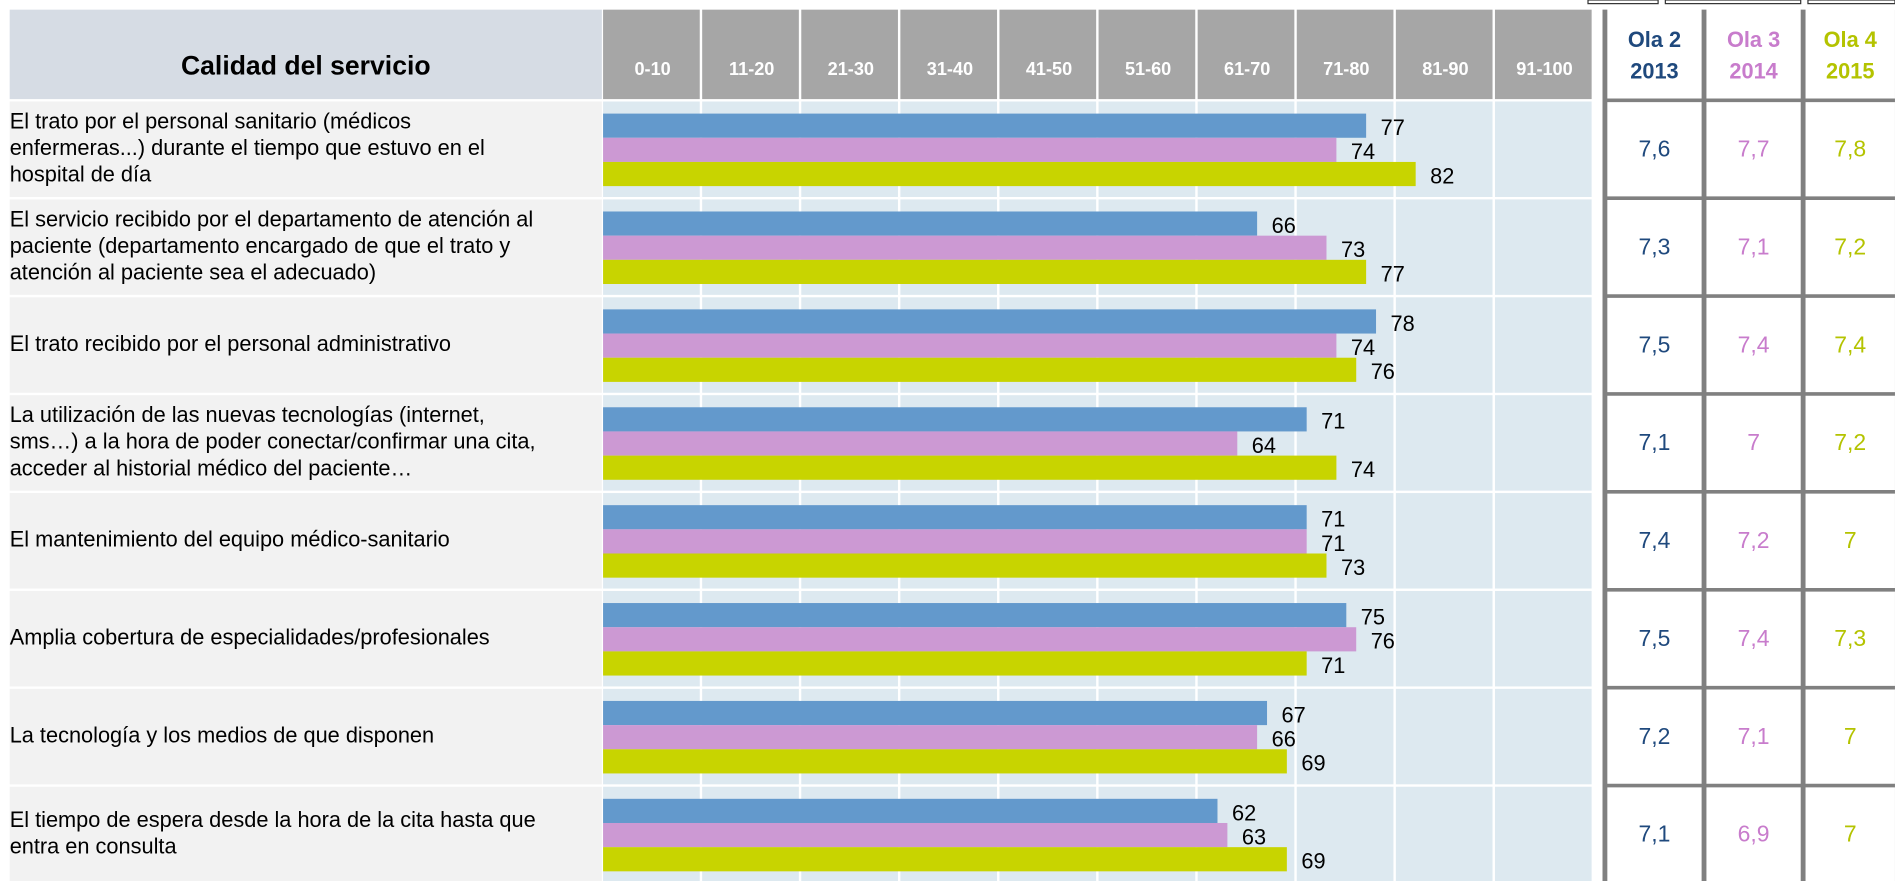 This screenshot has width=1895, height=881. What do you see at coordinates (305, 54) in the screenshot?
I see `title-cell` at bounding box center [305, 54].